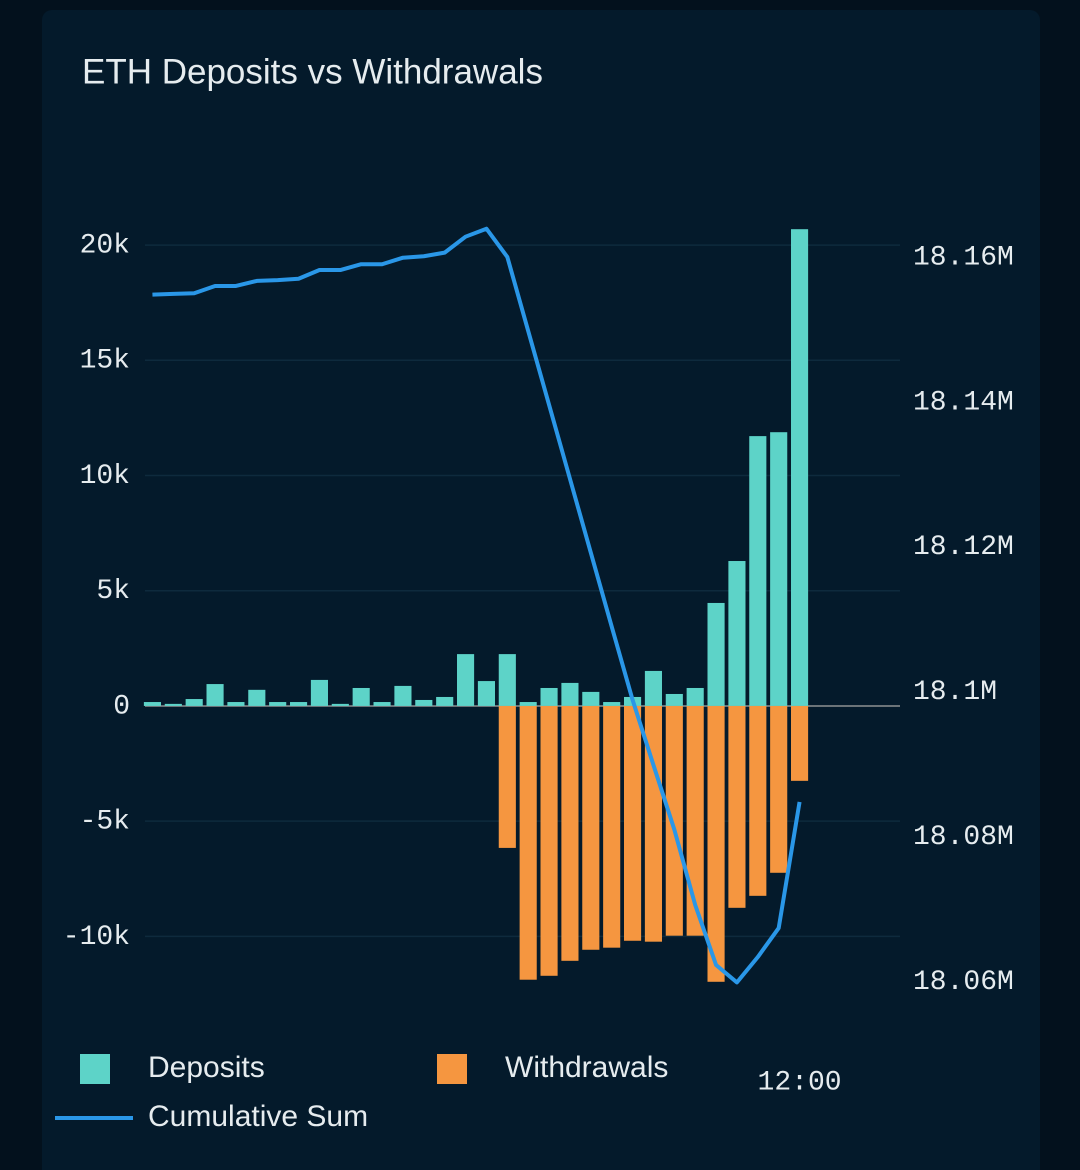  I want to click on y-tick-label: 20k, so click(105, 245).